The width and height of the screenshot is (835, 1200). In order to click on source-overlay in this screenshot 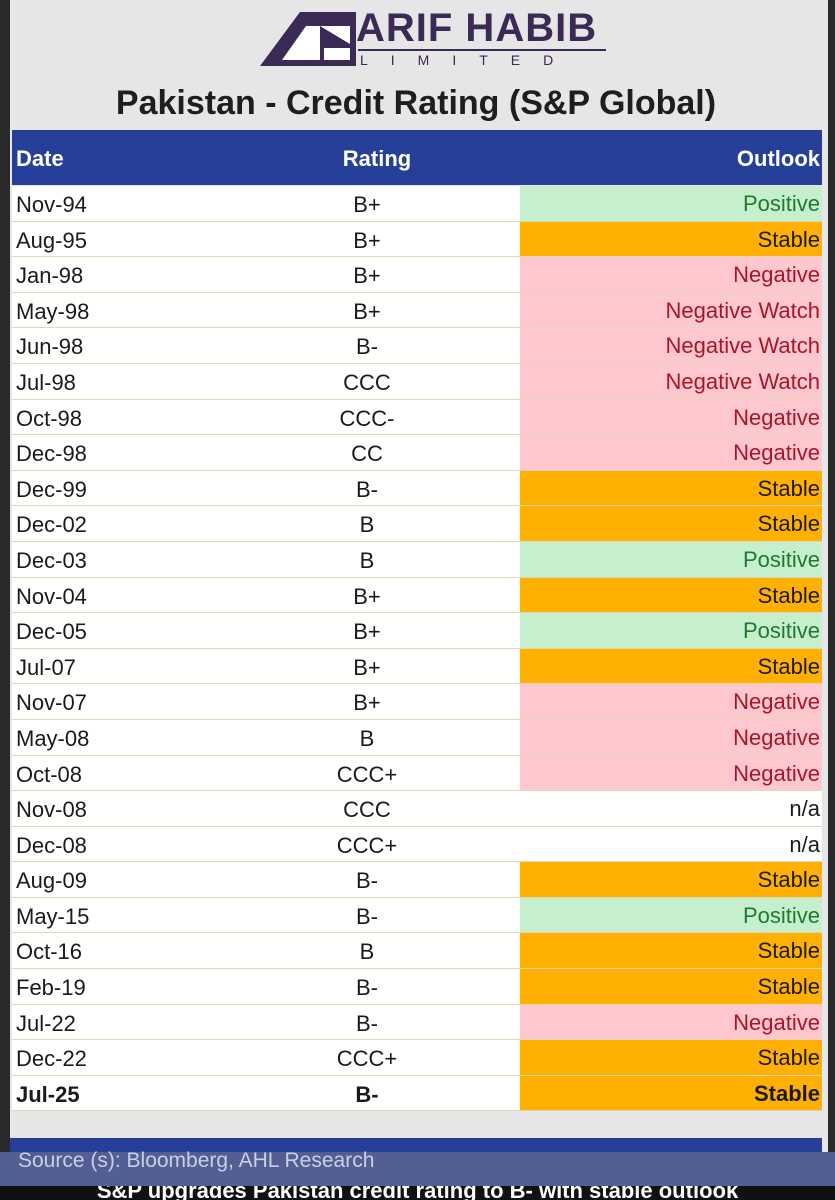, I will do `click(417, 1170)`.